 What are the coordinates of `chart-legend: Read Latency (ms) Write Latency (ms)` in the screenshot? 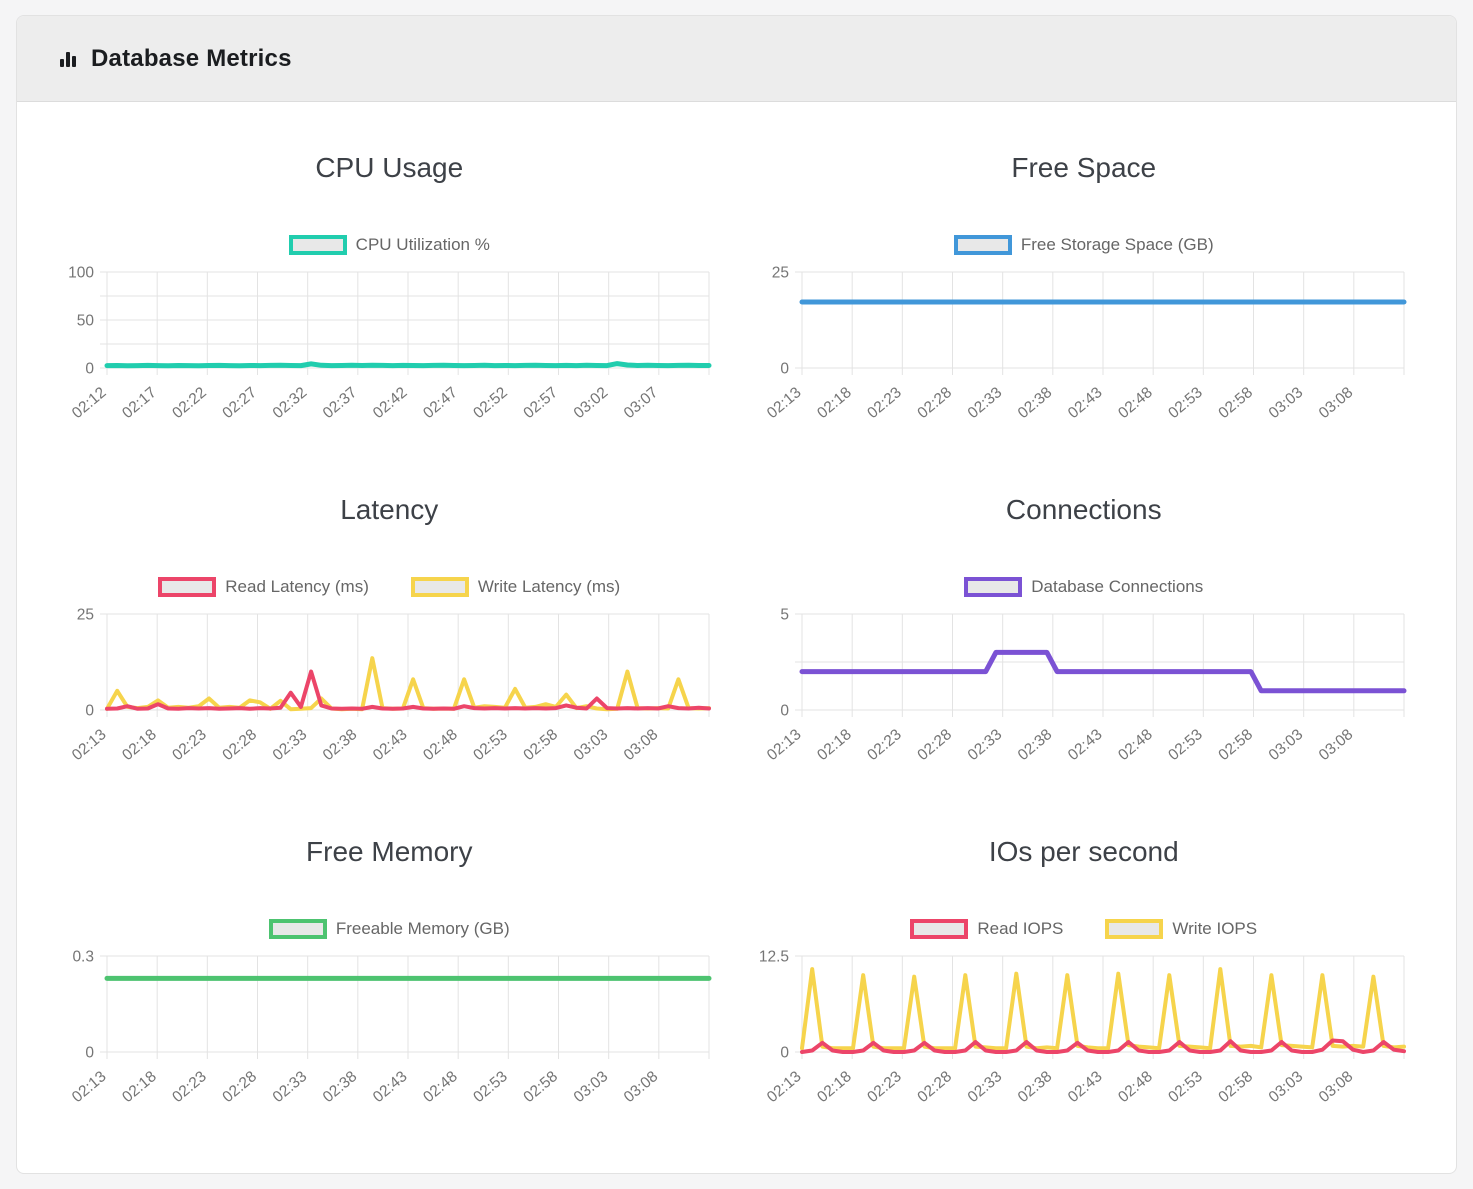 It's located at (389, 587).